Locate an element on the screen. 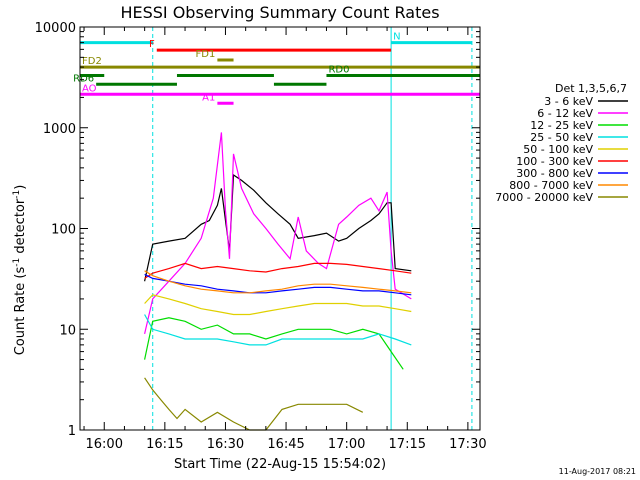 This screenshot has height=480, width=640. series-line-12-25-kev is located at coordinates (274, 343).